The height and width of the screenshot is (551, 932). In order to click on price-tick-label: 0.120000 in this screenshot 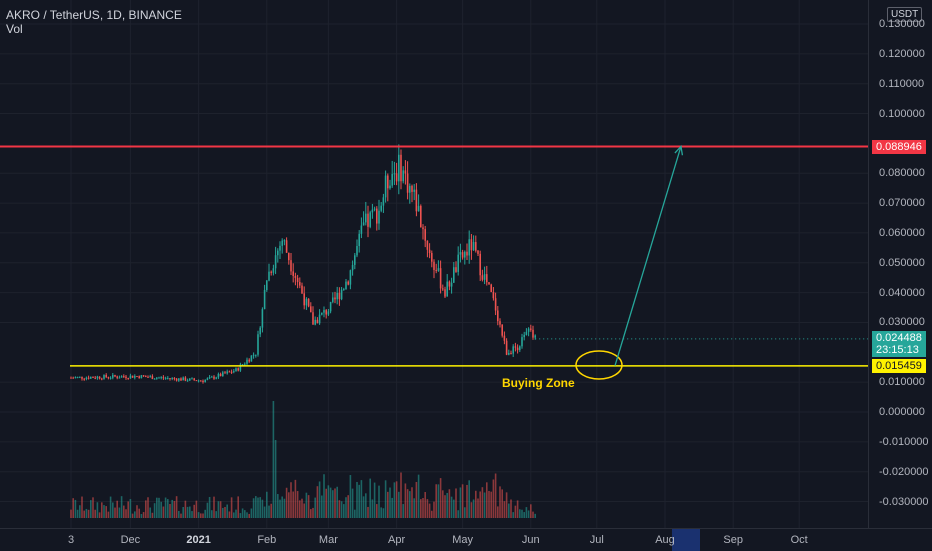, I will do `click(902, 53)`.